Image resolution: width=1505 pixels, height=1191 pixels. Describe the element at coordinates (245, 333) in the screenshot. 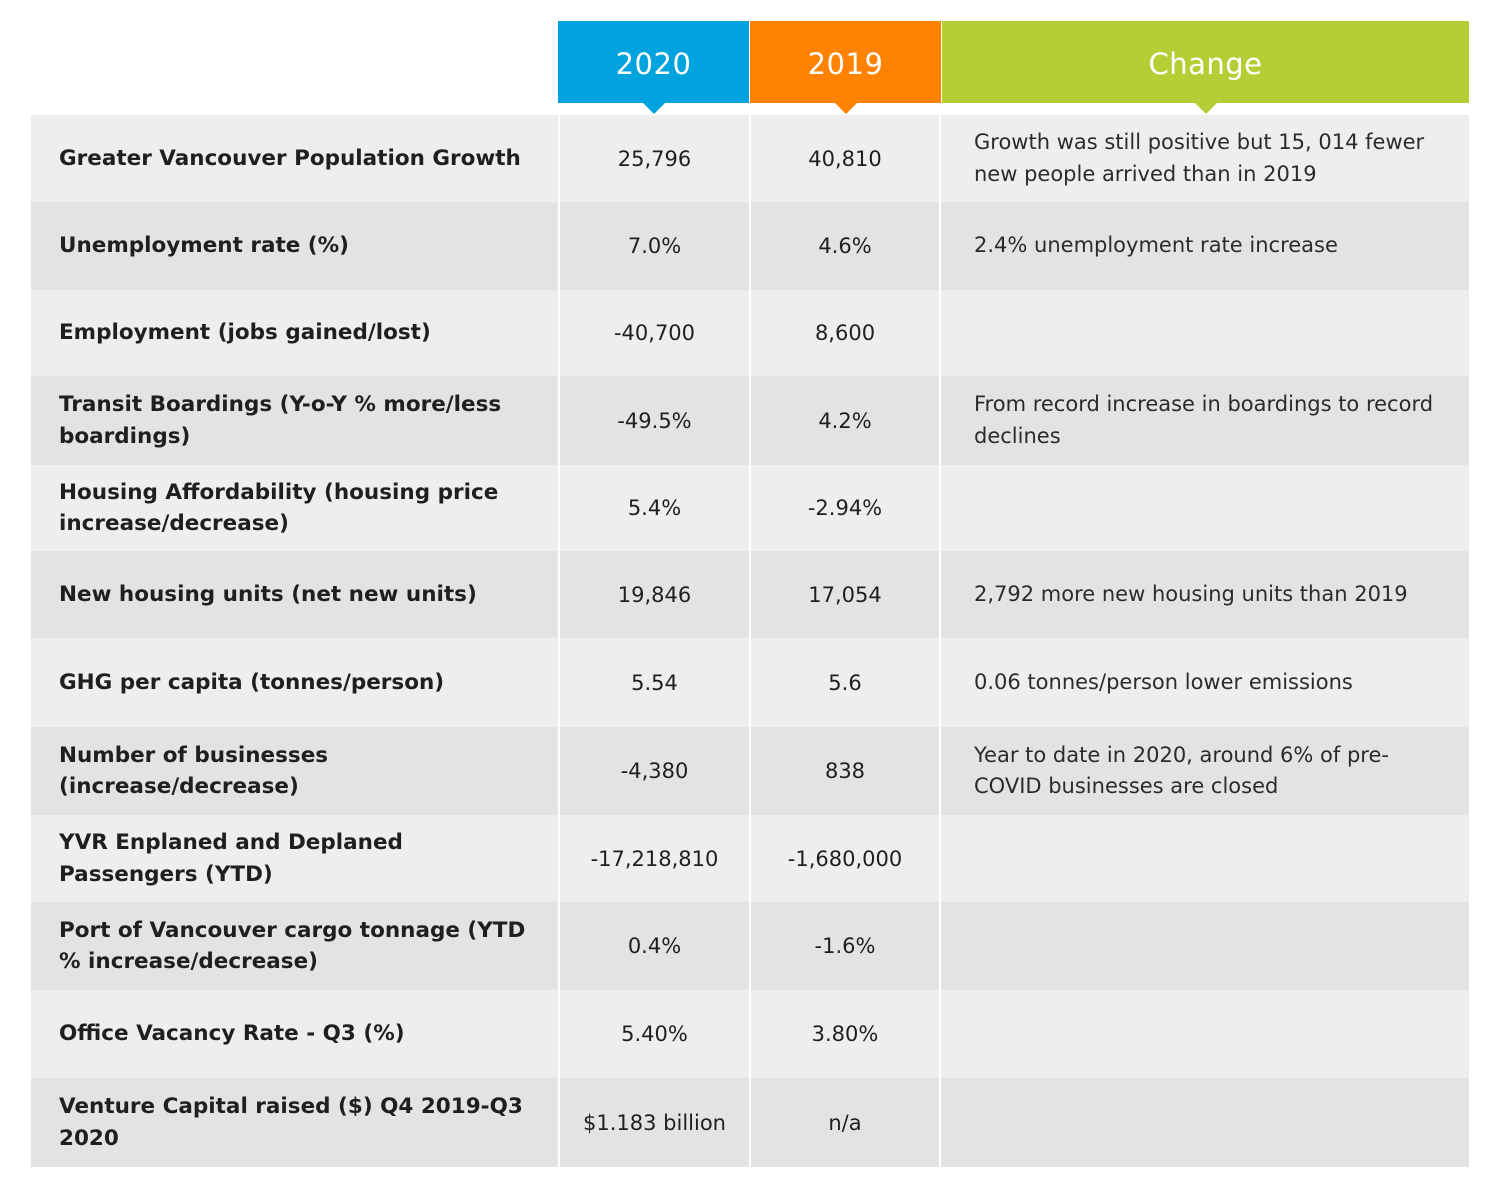

I see `row-label: Employment (jobs gained/lost)` at that location.